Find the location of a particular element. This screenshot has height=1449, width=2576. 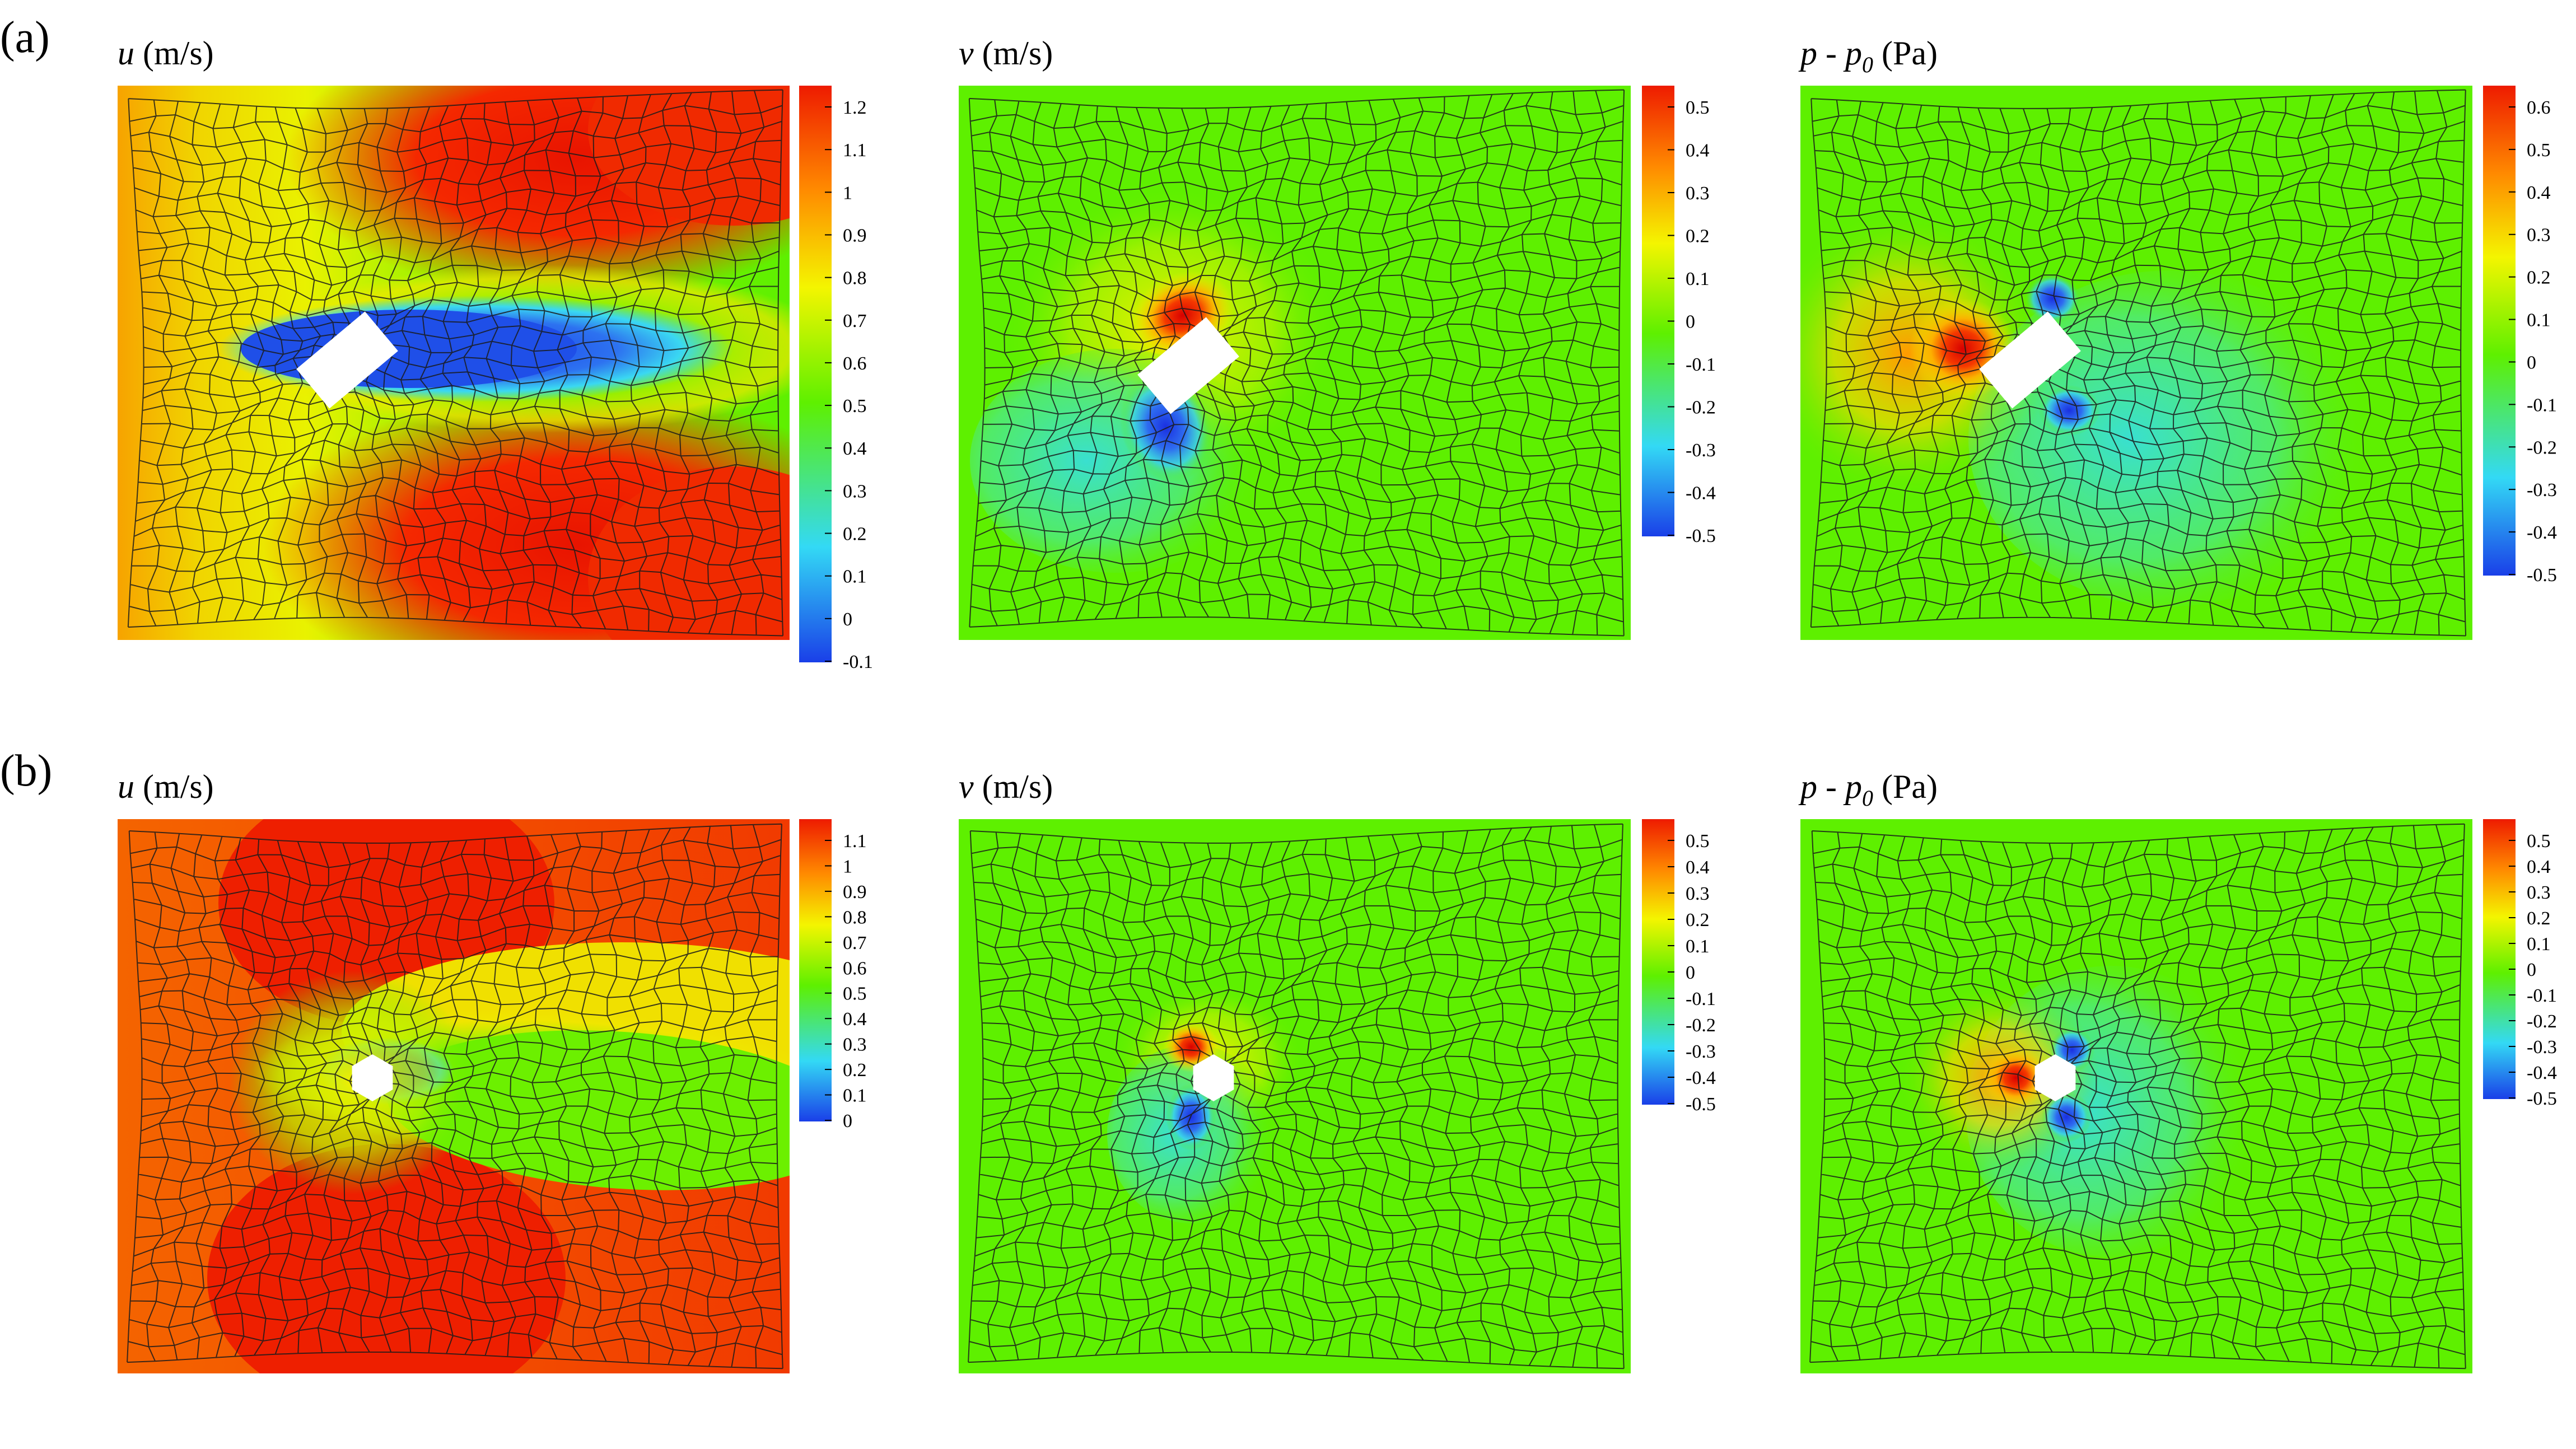

contour-panel: u (m/s) 1.1 1 0.9 0.8 0.7 0.6 0.5 0.4 0.3 0.2 0.1 0 is located at coordinates (493, 1071).